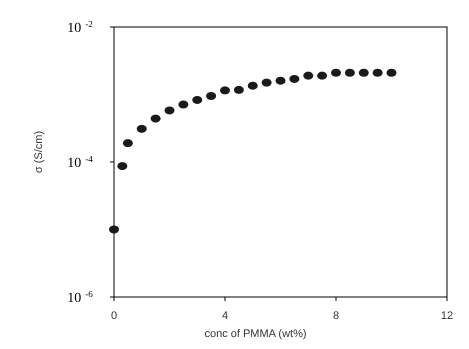 The image size is (469, 349). Describe the element at coordinates (114, 316) in the screenshot. I see `x-tick-label: 0` at that location.